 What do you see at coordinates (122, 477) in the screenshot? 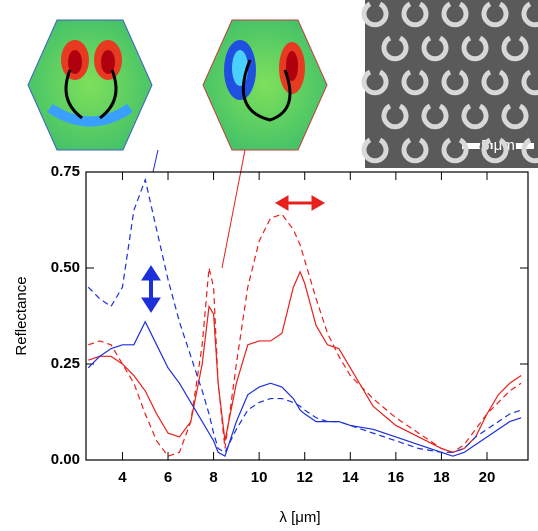
I see `x-tick-label: 4` at bounding box center [122, 477].